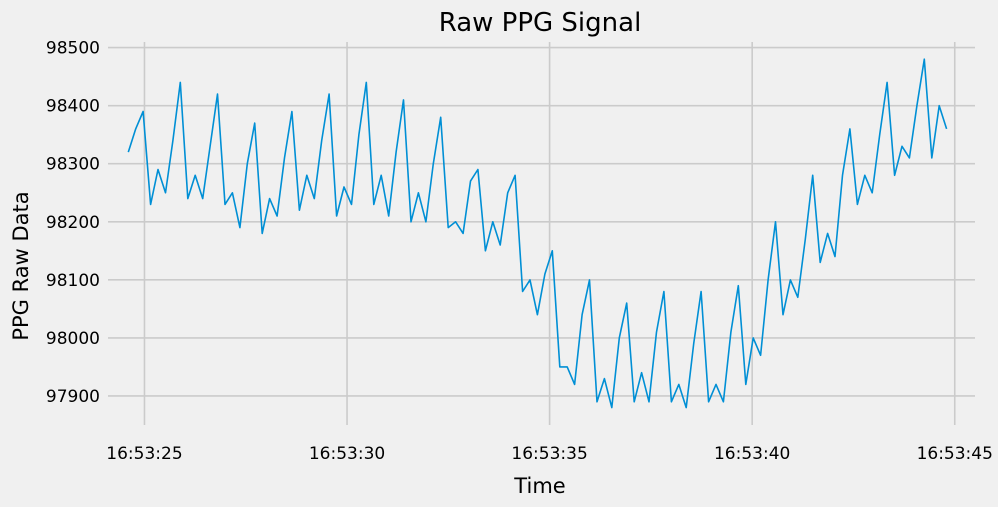 The image size is (998, 507). What do you see at coordinates (955, 454) in the screenshot?
I see `x-tick-label: 16:53:45` at bounding box center [955, 454].